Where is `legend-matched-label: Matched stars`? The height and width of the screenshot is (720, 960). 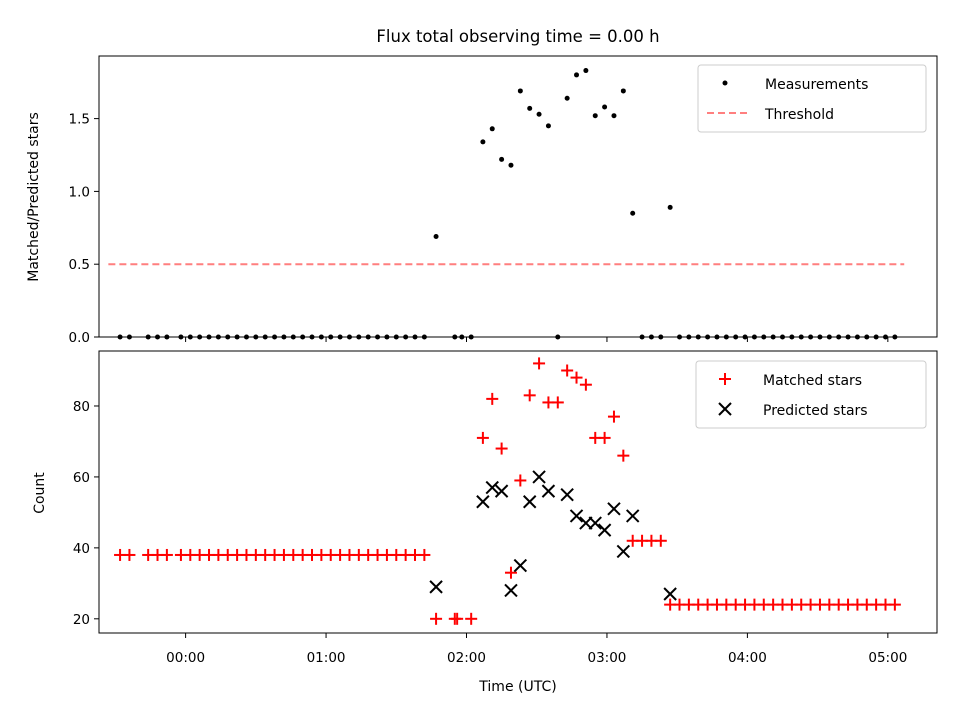 legend-matched-label: Matched stars is located at coordinates (812, 381).